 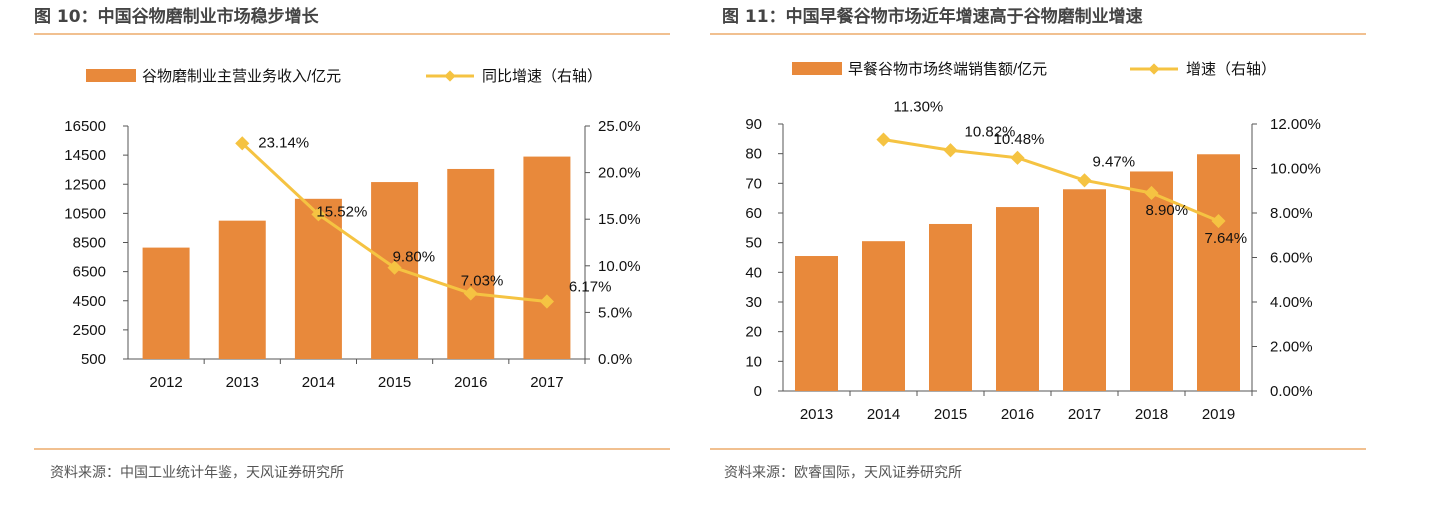 I want to click on left-tick-label: 16500, so click(x=85, y=126).